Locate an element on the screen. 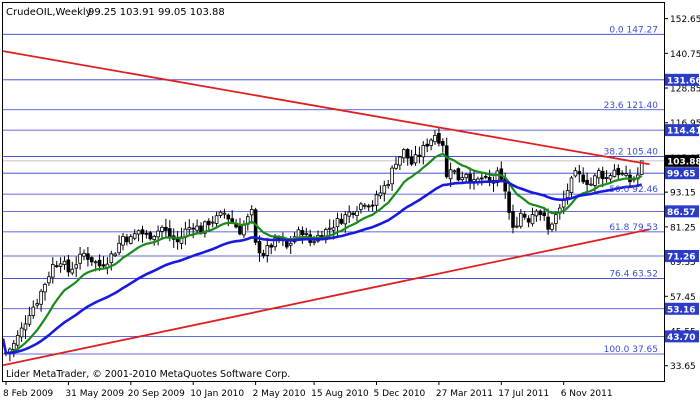  x-tick-label: 15 Aug 2010 is located at coordinates (340, 394).